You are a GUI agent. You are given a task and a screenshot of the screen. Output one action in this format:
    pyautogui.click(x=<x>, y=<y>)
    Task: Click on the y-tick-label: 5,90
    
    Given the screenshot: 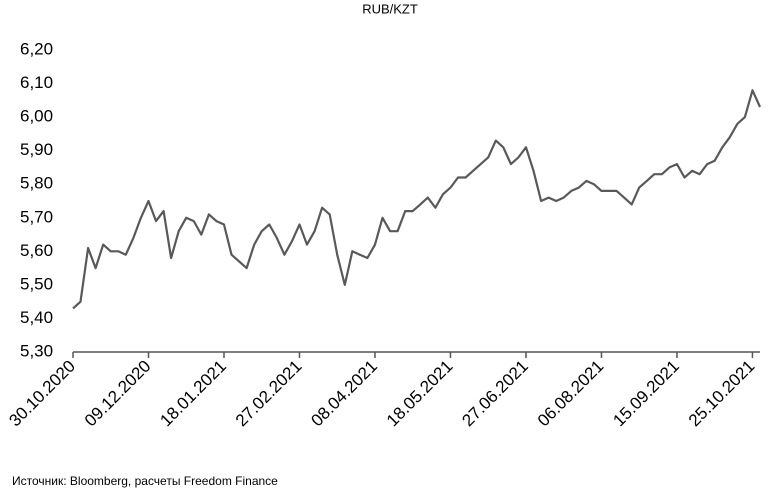 What is the action you would take?
    pyautogui.click(x=36, y=149)
    